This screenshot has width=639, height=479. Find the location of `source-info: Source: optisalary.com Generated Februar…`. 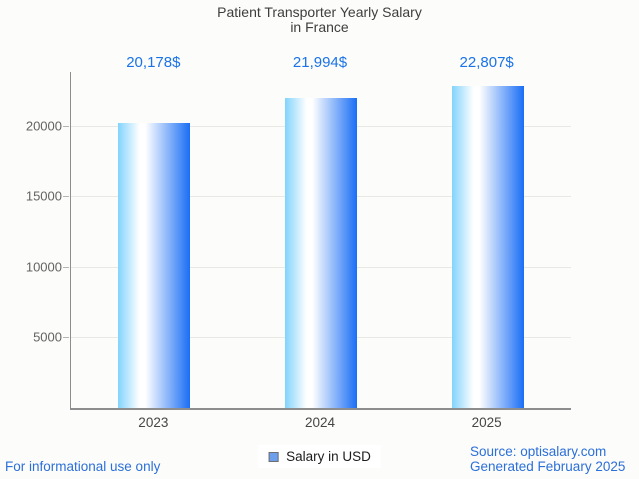

source-info: Source: optisalary.com Generated Februar… is located at coordinates (547, 459).